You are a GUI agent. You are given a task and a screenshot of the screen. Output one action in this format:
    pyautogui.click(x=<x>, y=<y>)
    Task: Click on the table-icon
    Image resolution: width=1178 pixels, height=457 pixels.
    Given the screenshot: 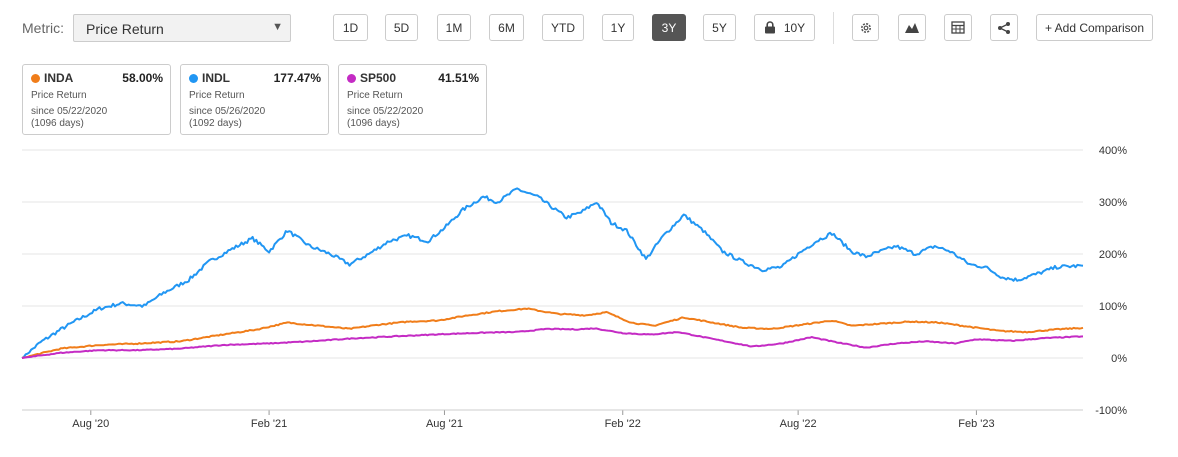 What is the action you would take?
    pyautogui.click(x=958, y=27)
    